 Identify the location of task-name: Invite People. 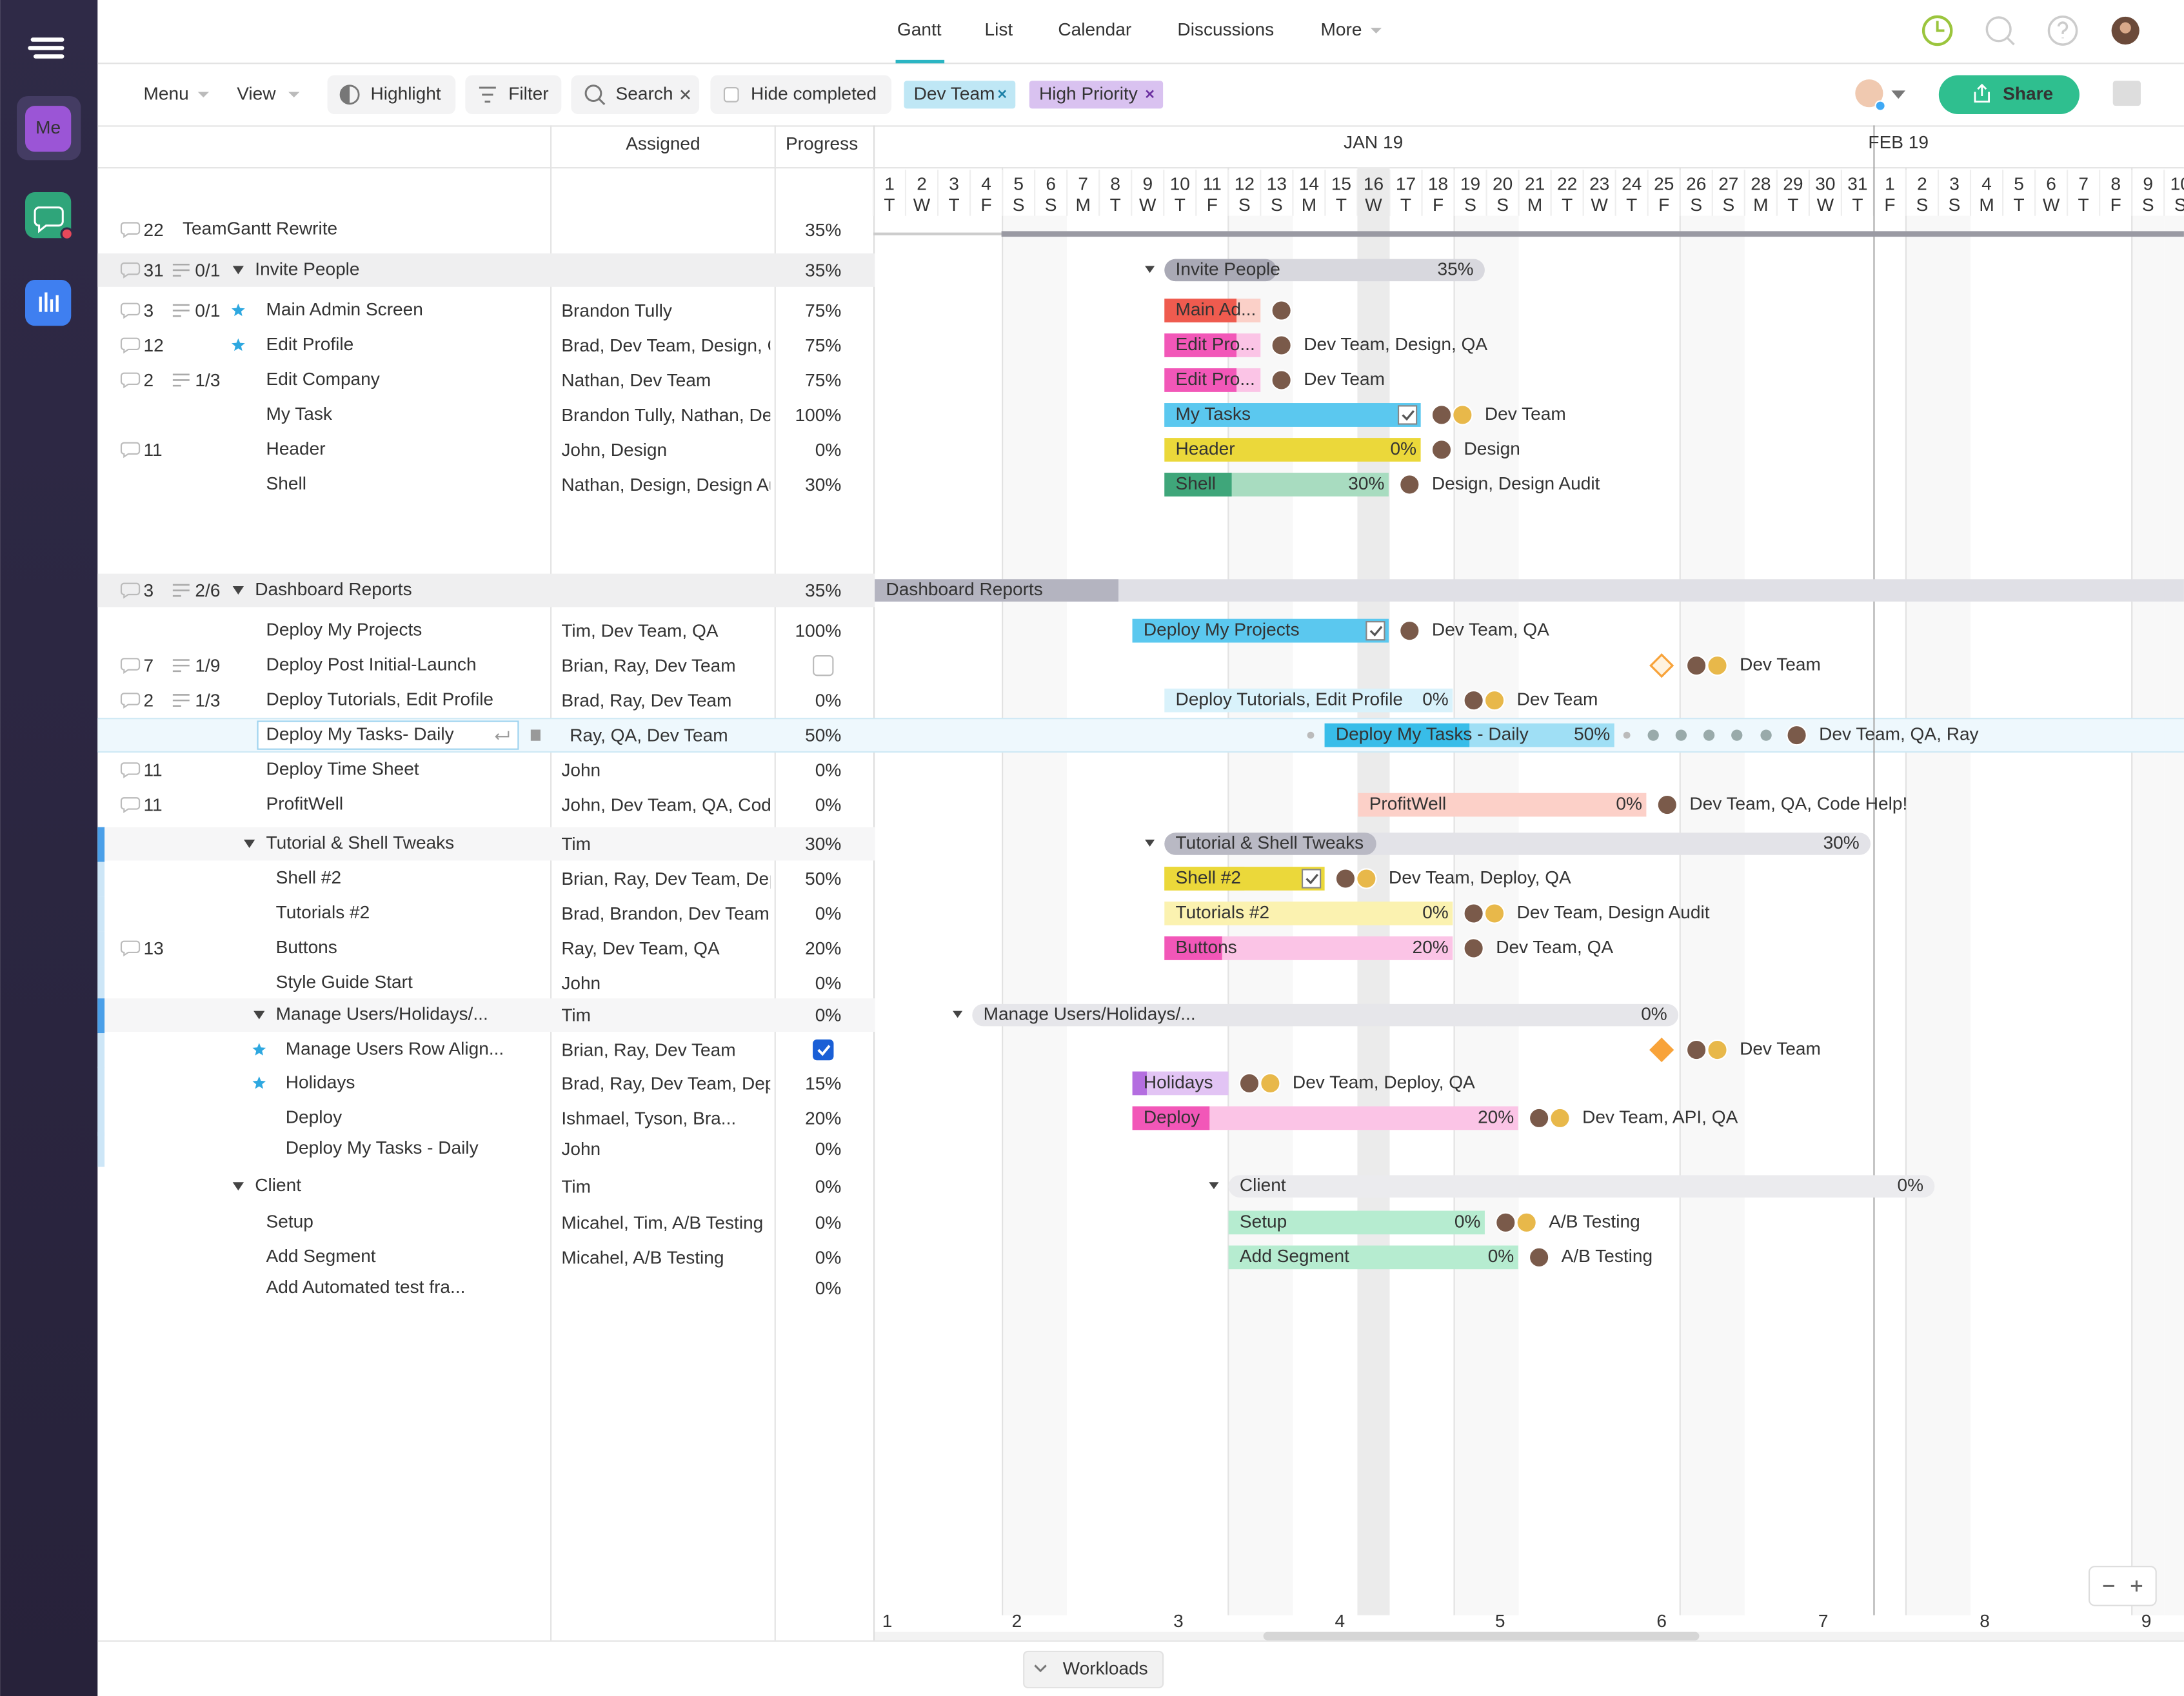
(307, 269).